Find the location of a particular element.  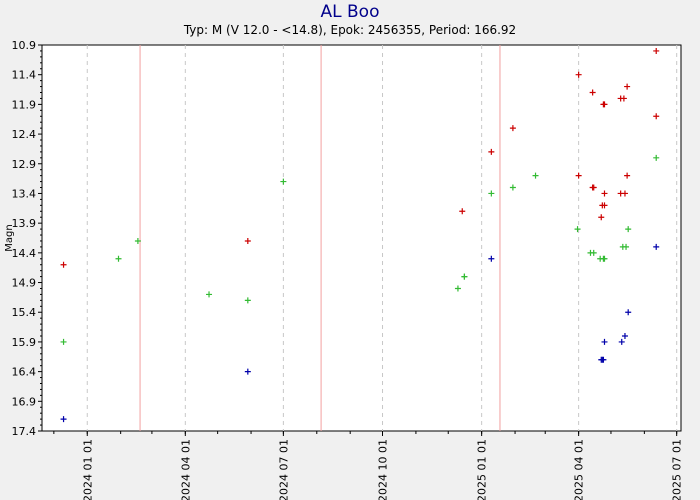

y-tick-label: 14.9 is located at coordinates (24, 283).